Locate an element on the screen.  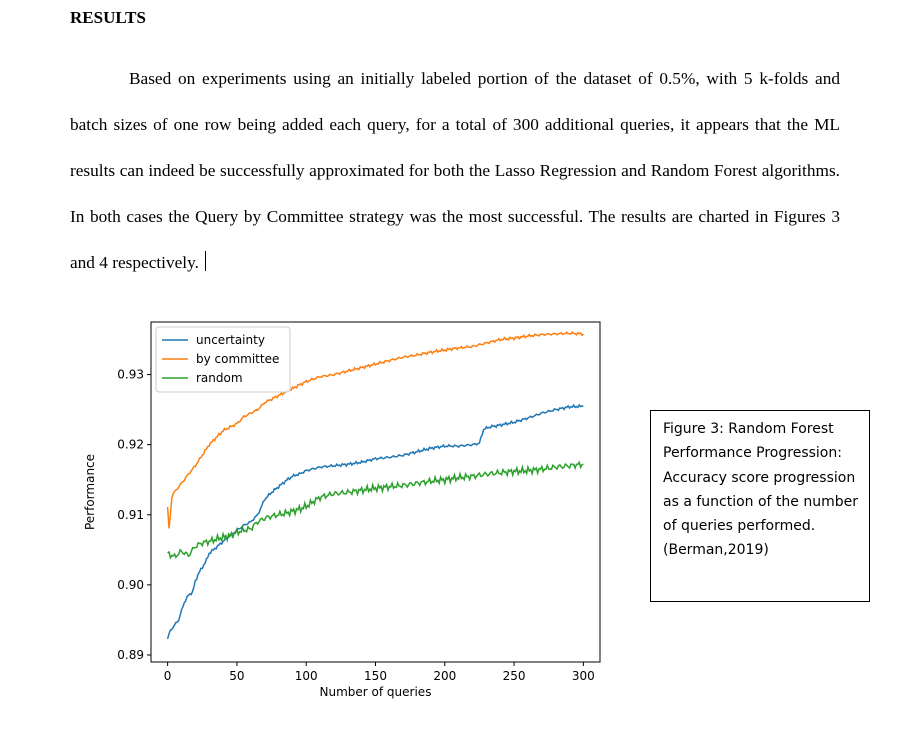
x-tick-label: 100 is located at coordinates (306, 676).